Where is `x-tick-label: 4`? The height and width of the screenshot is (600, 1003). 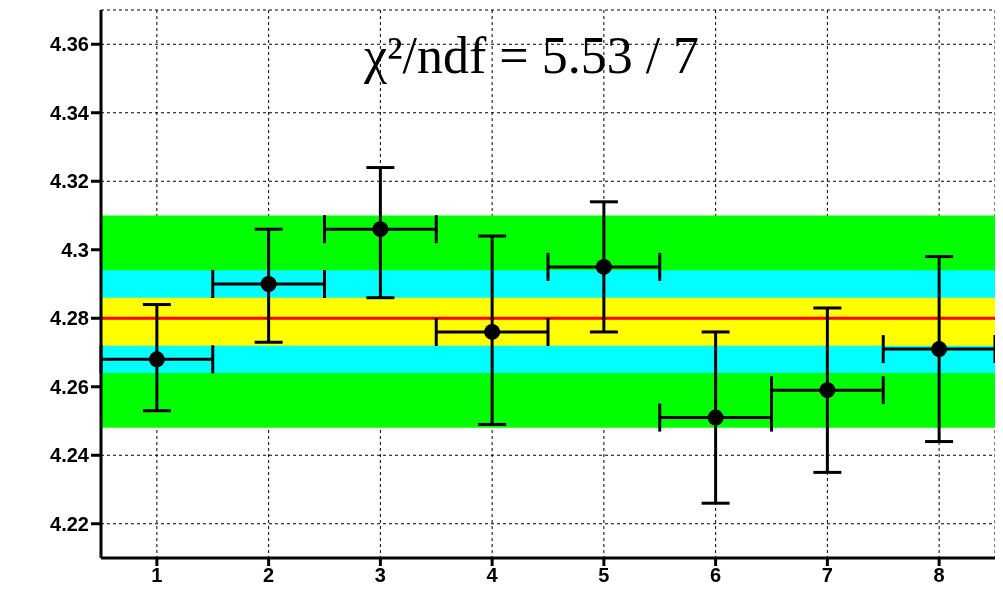
x-tick-label: 4 is located at coordinates (492, 575).